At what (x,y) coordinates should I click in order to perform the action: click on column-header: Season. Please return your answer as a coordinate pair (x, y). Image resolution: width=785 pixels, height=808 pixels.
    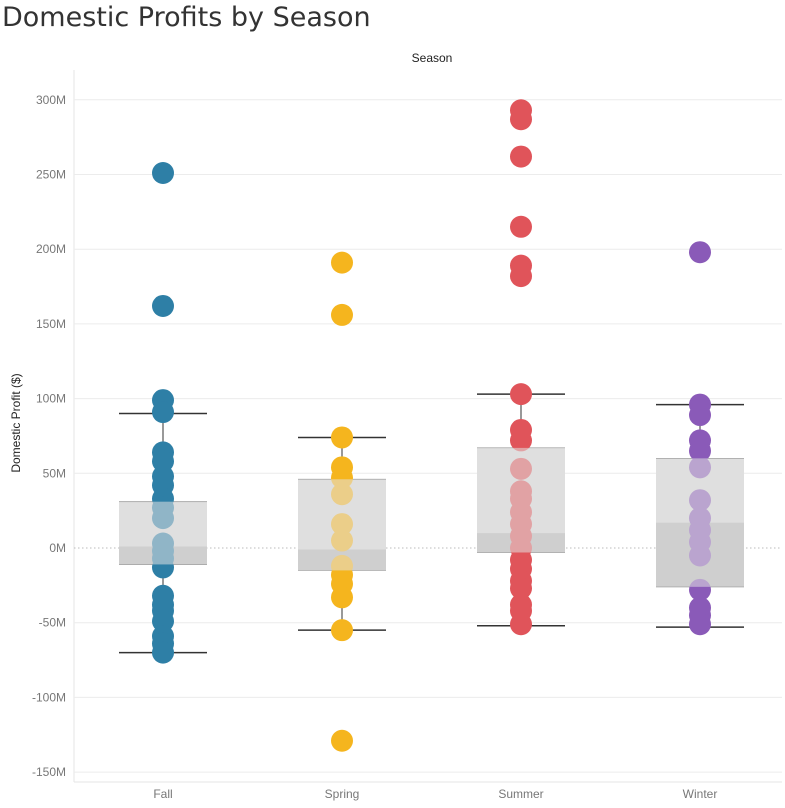
    Looking at the image, I should click on (432, 58).